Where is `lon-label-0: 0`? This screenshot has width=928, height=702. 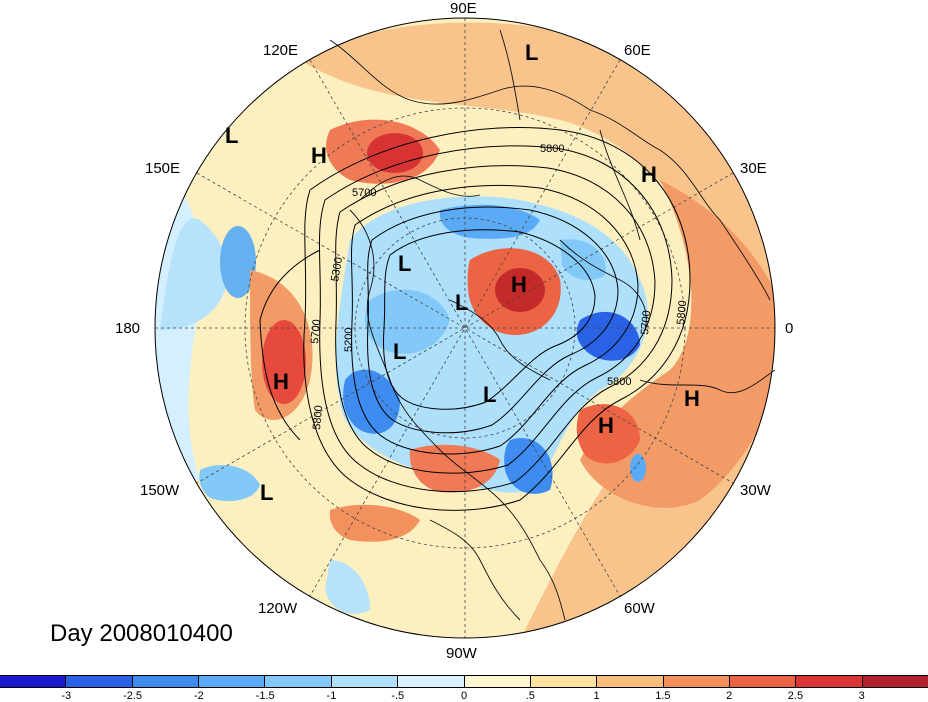
lon-label-0: 0 is located at coordinates (789, 328).